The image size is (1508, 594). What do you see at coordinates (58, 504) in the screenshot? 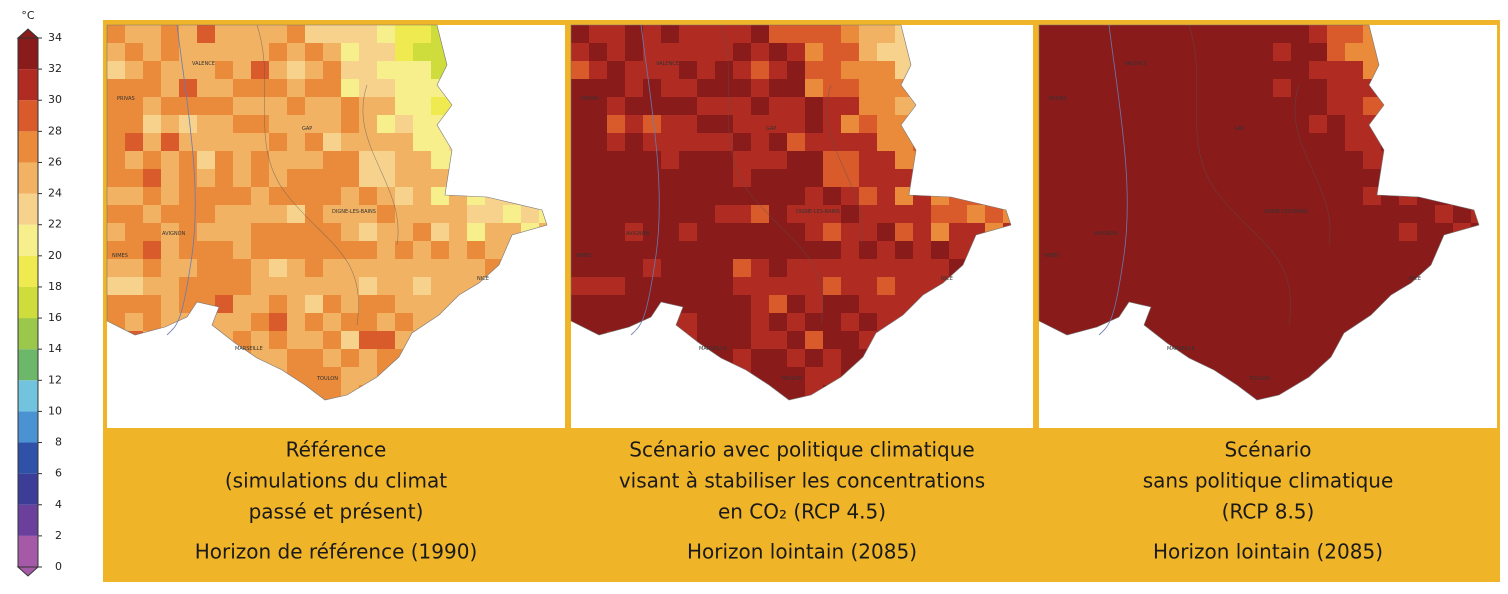
I see `colorbar-tick-label: 4` at bounding box center [58, 504].